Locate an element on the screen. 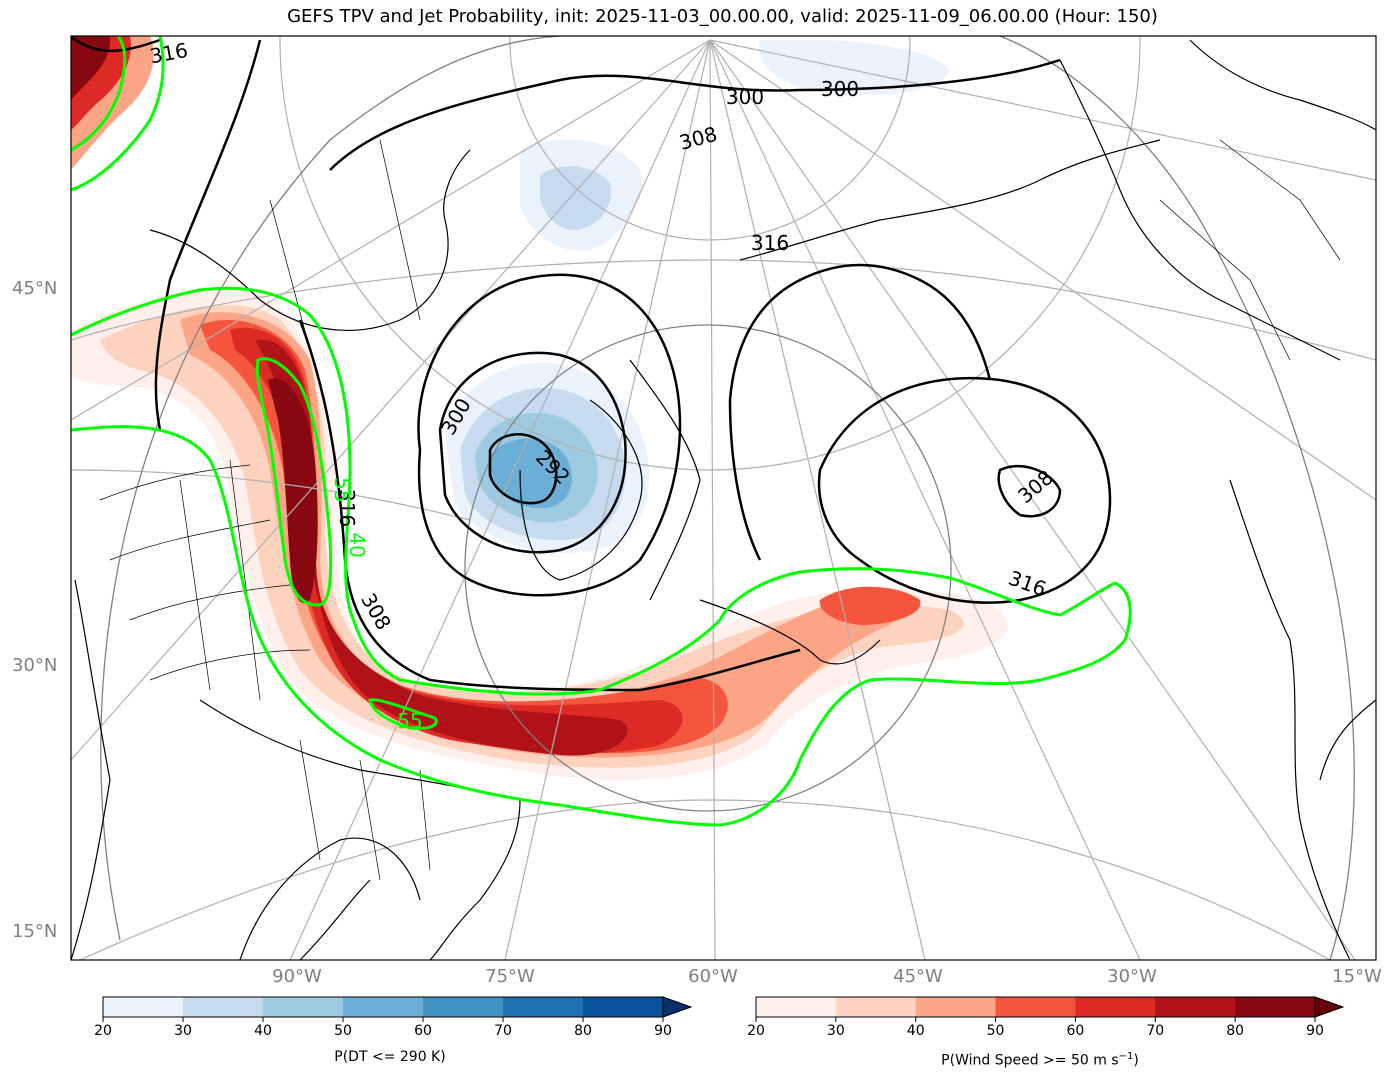  lon-label-15w: 15°W is located at coordinates (1357, 976).